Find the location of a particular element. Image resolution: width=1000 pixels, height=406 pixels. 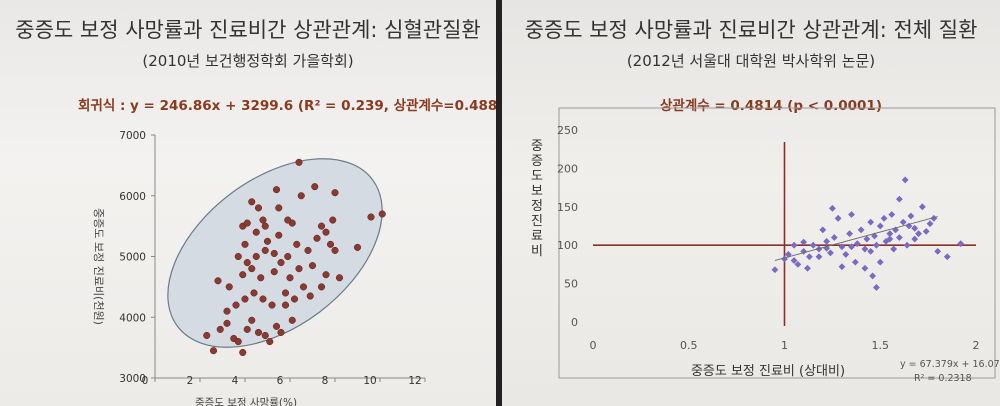

y-tick-label: 50 is located at coordinates (571, 284).